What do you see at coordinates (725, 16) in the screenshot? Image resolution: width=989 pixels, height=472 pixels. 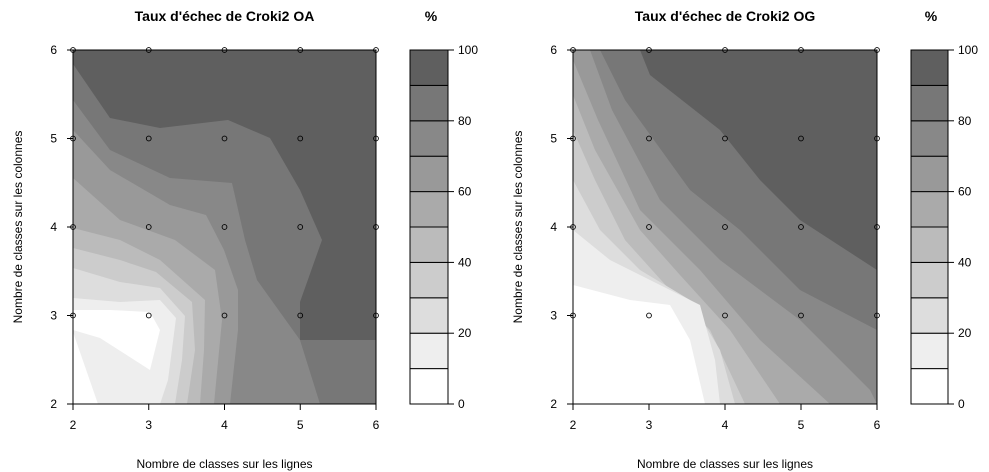 I see `chart-title: Taux d'échec de Croki2 OG` at bounding box center [725, 16].